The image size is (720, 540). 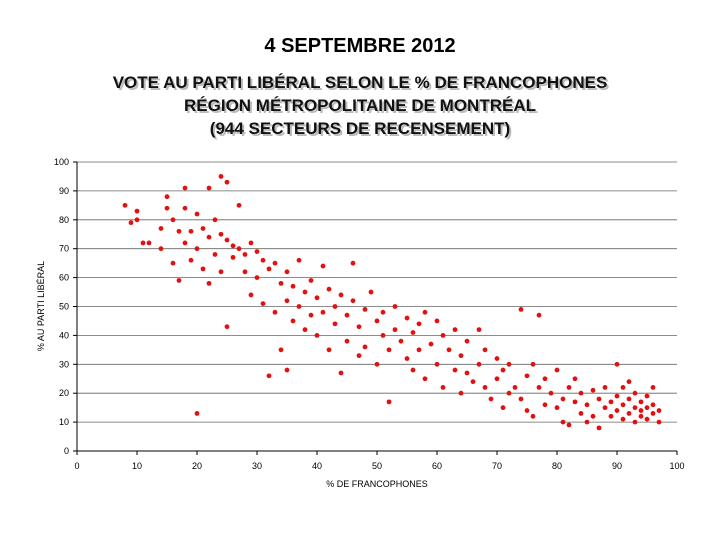 I want to click on y-tick-label: 100, so click(x=61, y=162).